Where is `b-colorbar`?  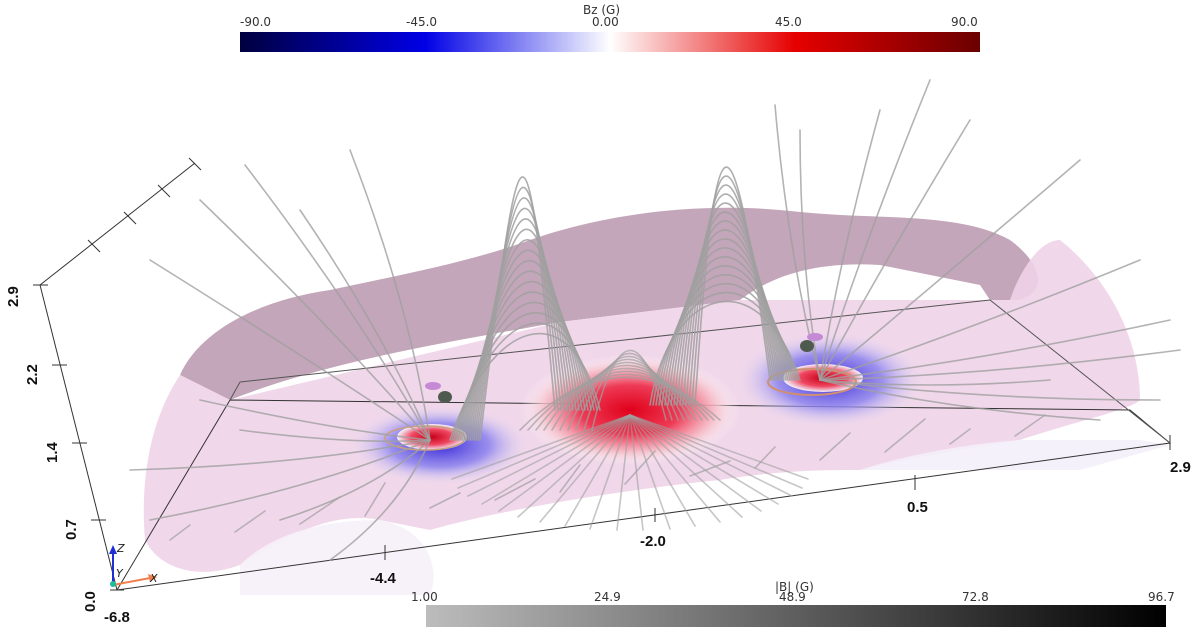 b-colorbar is located at coordinates (796, 616).